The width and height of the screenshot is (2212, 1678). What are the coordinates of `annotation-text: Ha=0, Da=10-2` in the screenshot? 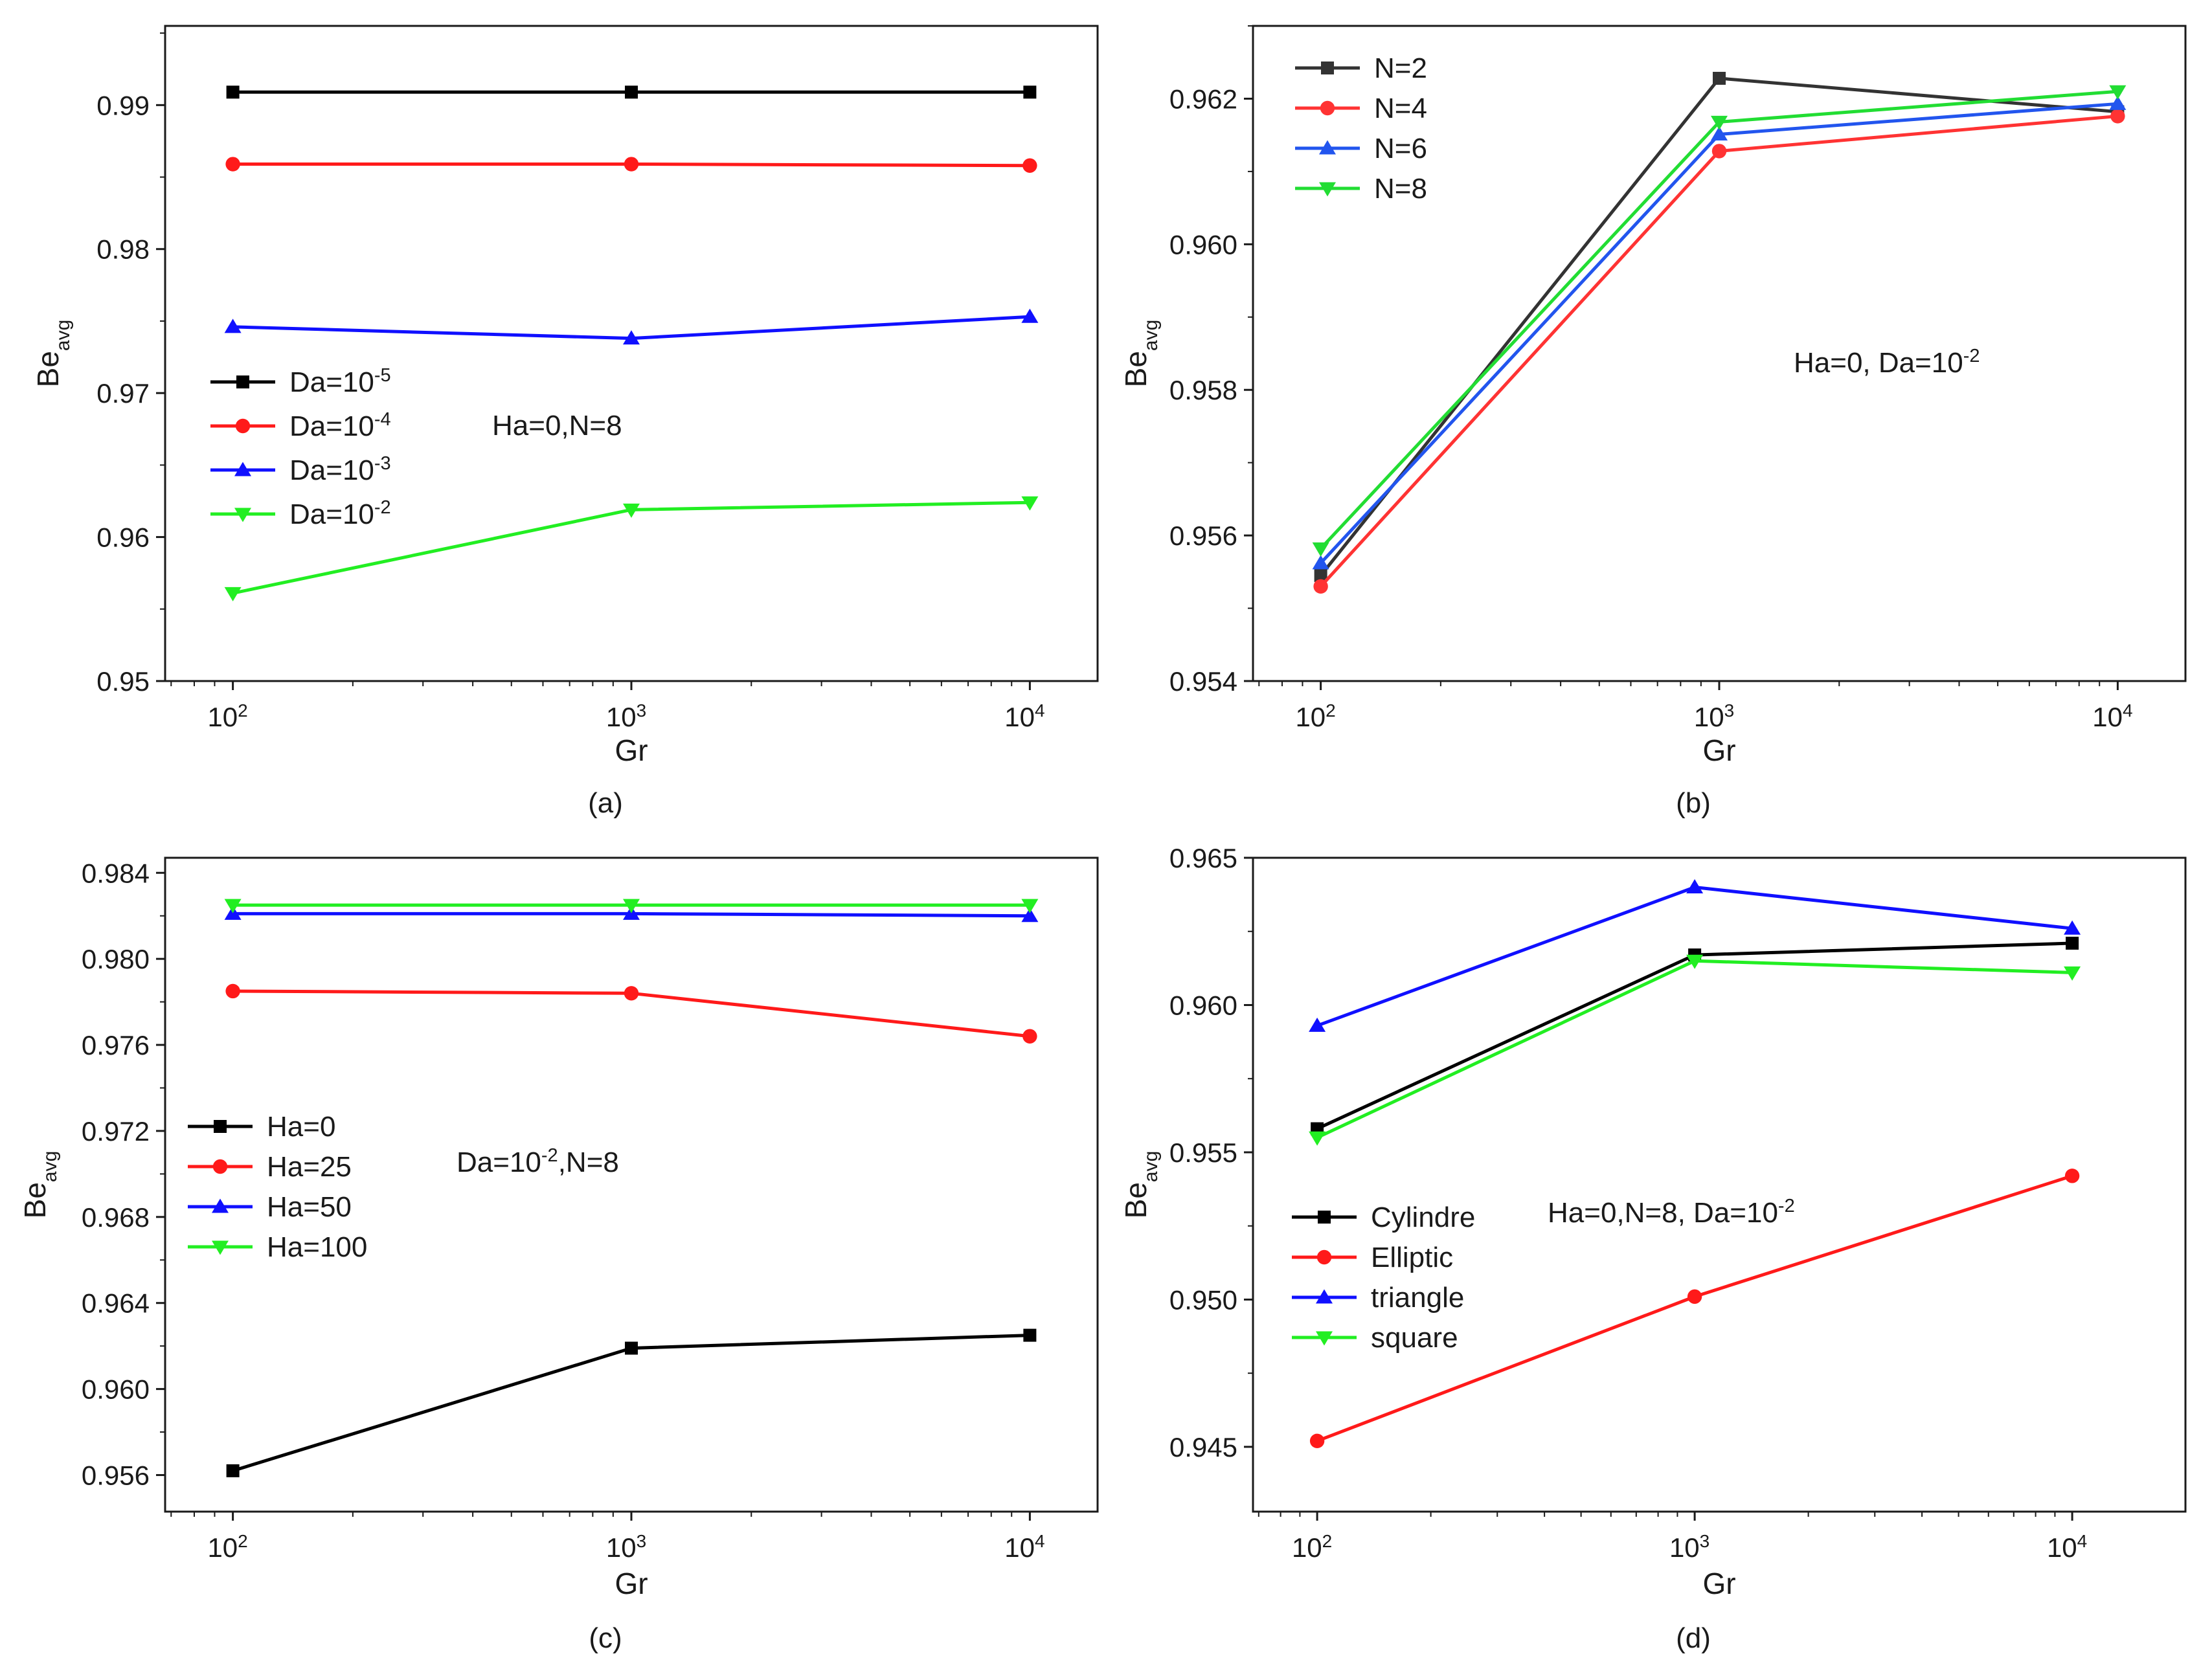 It's located at (1887, 362).